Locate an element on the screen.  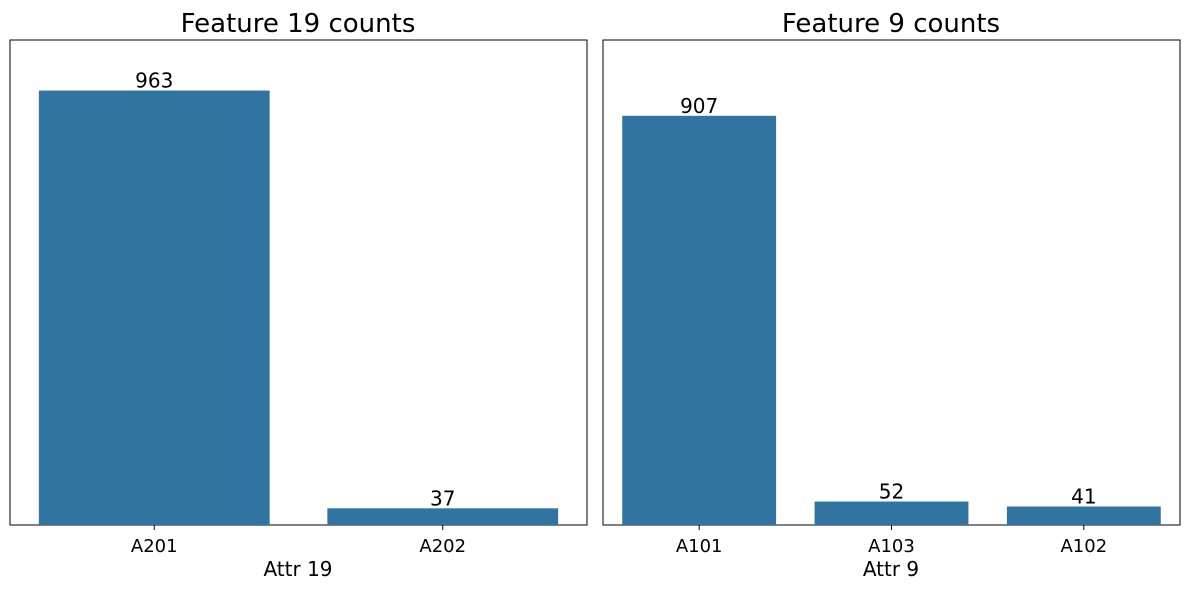
x-axis-label: Attr 19 is located at coordinates (297, 569).